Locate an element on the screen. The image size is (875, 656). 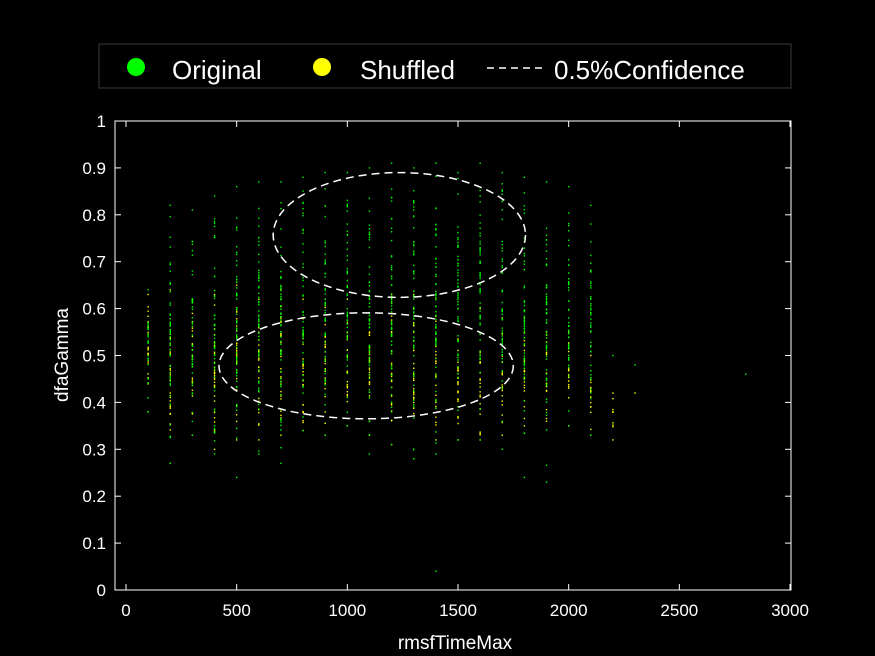
legend-original-label: Original is located at coordinates (217, 70).